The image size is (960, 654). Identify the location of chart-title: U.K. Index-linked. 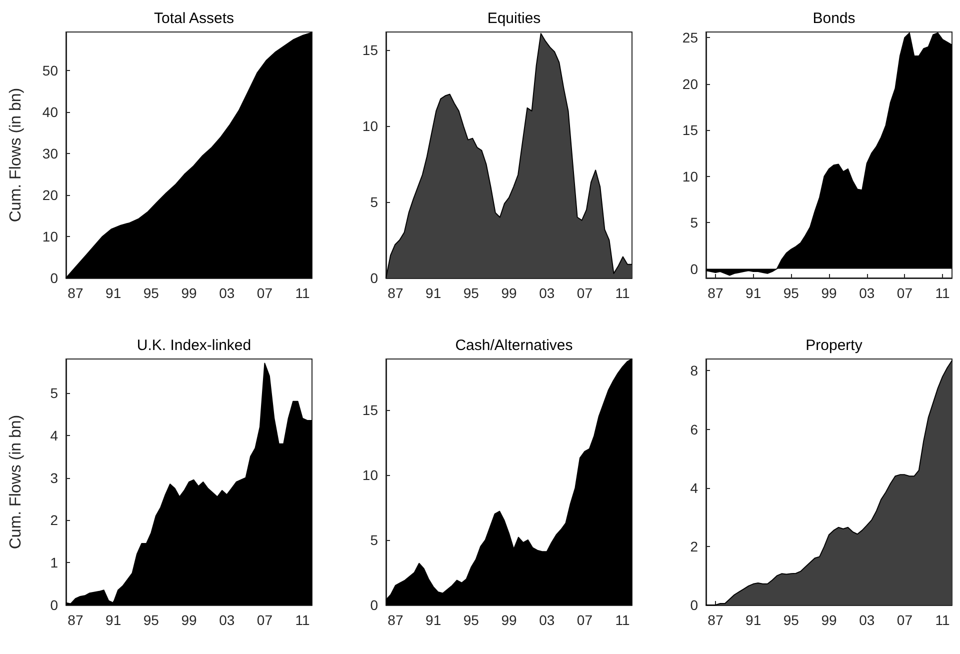
(194, 345).